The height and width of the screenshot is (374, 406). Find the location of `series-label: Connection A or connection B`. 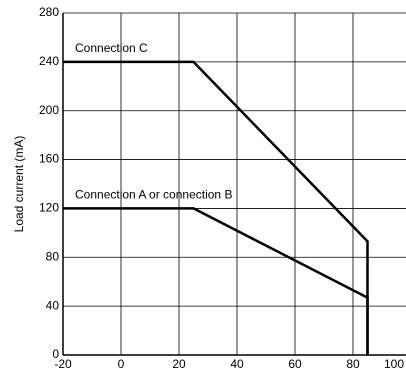

series-label: Connection A or connection B is located at coordinates (153, 195).